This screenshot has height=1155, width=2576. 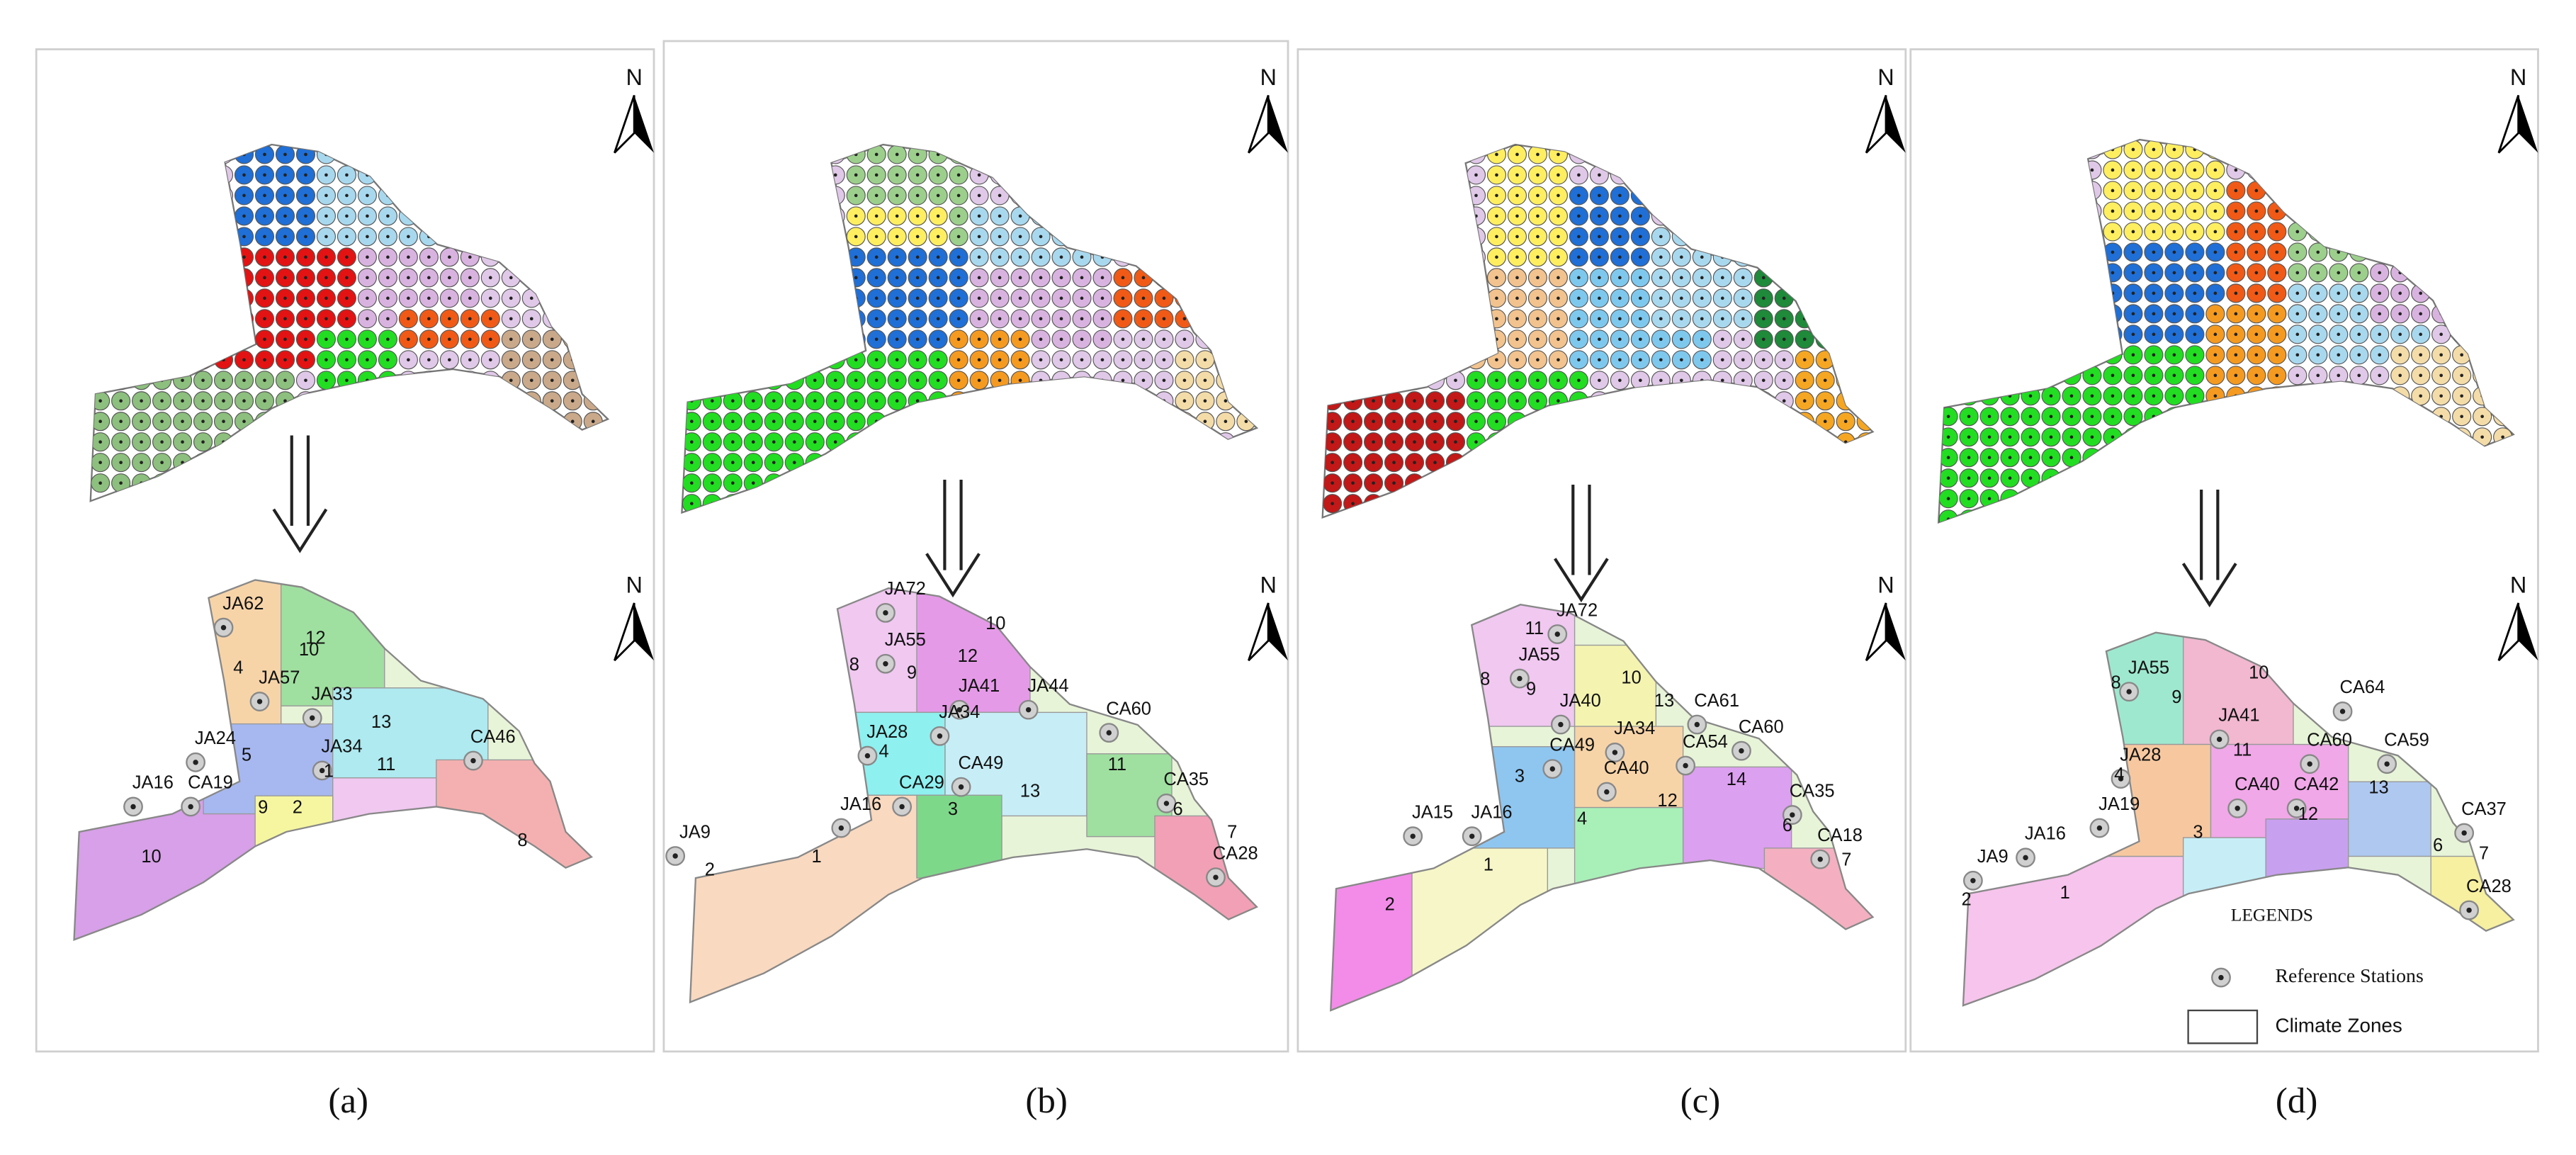 I want to click on map-label: 12, so click(x=315, y=638).